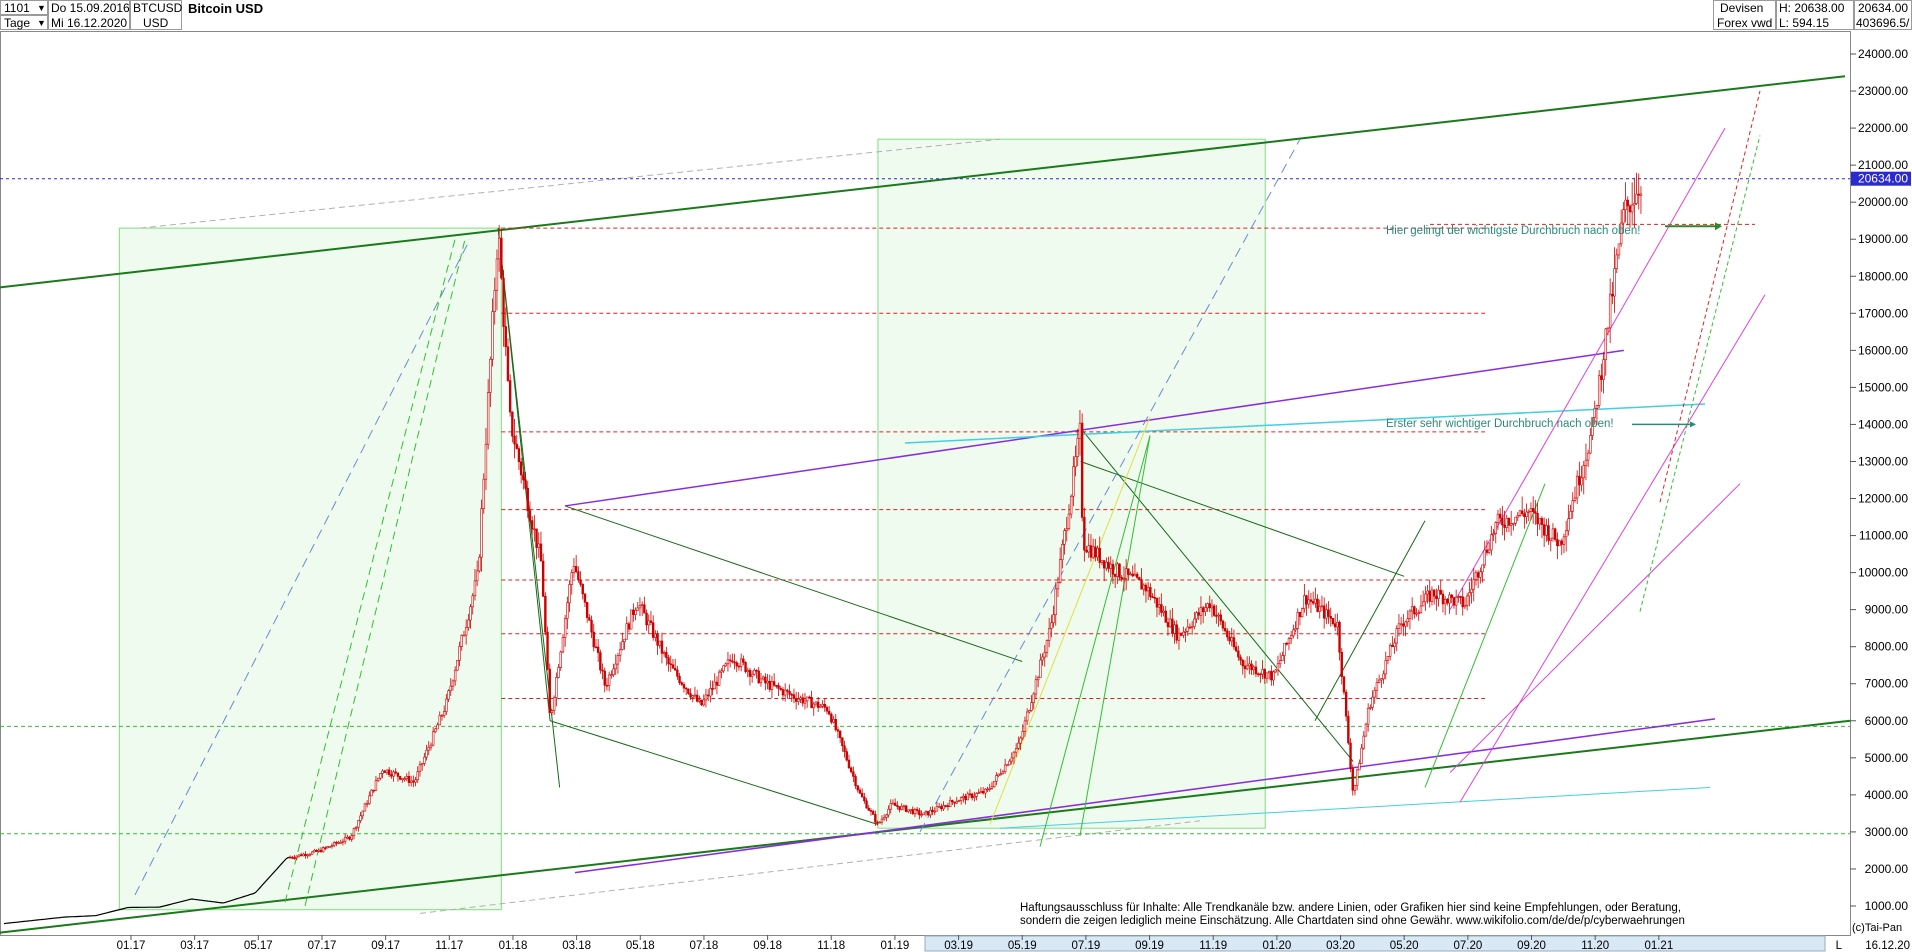 Image resolution: width=1912 pixels, height=952 pixels. What do you see at coordinates (1745, 23) in the screenshot?
I see `source: Forex vwd` at bounding box center [1745, 23].